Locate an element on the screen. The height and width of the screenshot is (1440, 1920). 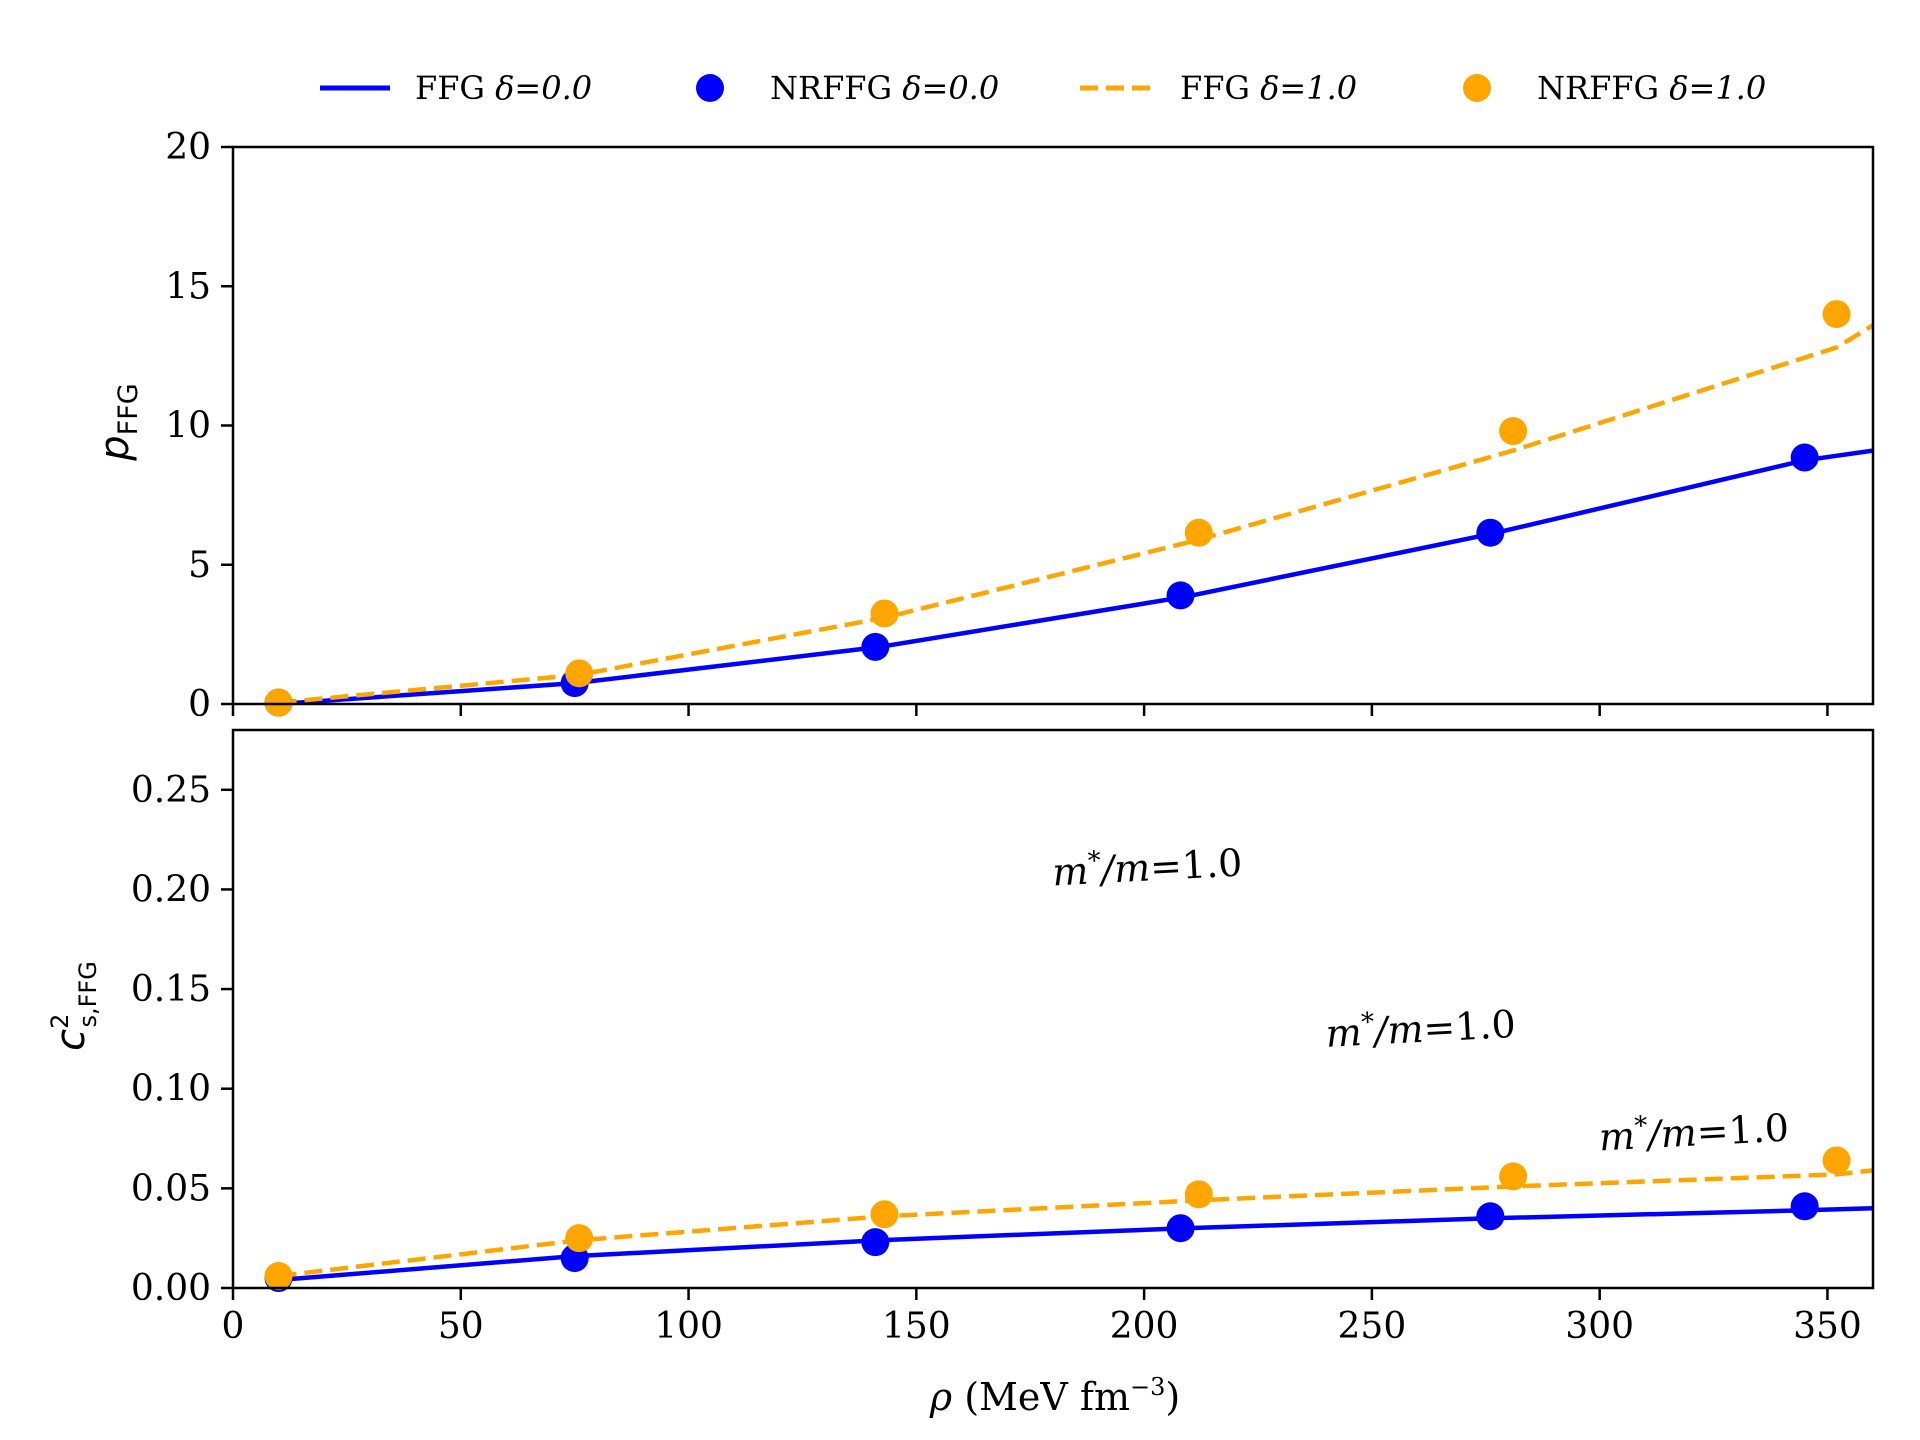
y-tick-label: 5 is located at coordinates (199, 565).